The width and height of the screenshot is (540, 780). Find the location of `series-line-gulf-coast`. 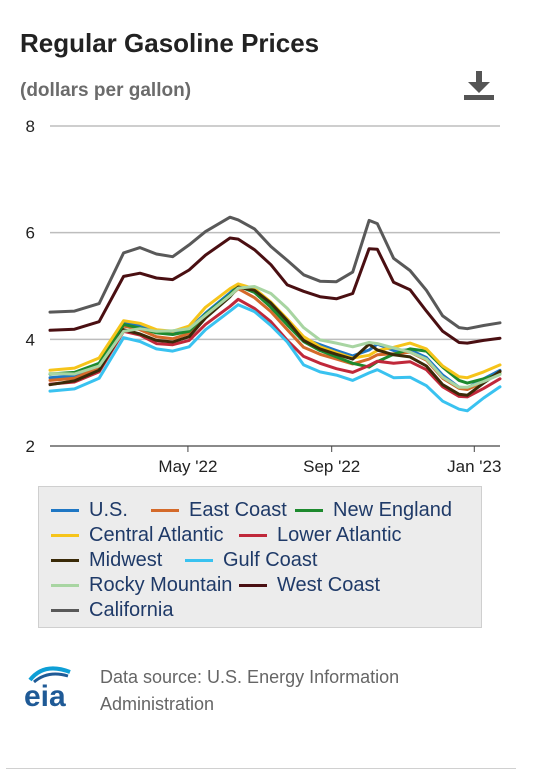

series-line-gulf-coast is located at coordinates (275, 358).